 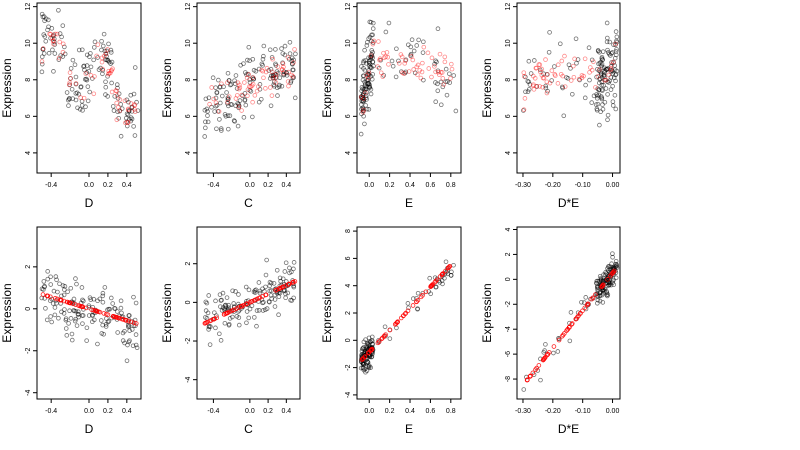 What do you see at coordinates (89, 313) in the screenshot?
I see `plot-frame` at bounding box center [89, 313].